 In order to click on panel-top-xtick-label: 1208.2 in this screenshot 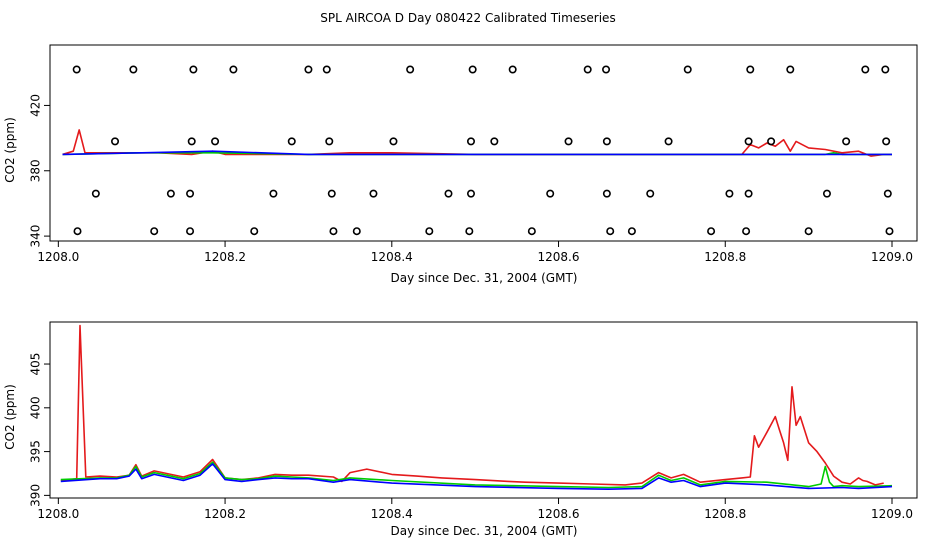, I will do `click(225, 257)`.